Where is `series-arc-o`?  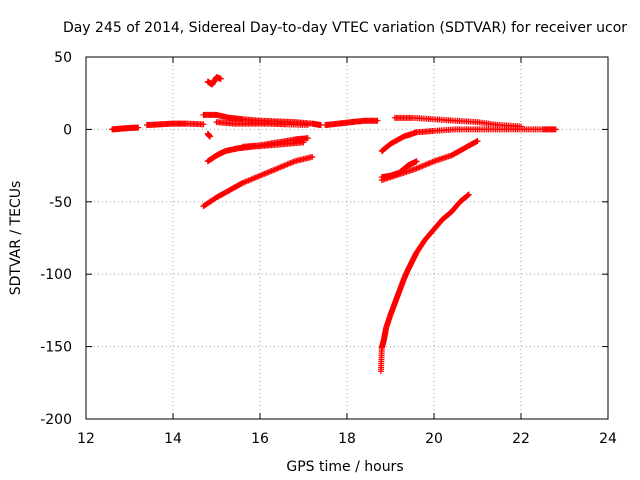 series-arc-o is located at coordinates (424, 283).